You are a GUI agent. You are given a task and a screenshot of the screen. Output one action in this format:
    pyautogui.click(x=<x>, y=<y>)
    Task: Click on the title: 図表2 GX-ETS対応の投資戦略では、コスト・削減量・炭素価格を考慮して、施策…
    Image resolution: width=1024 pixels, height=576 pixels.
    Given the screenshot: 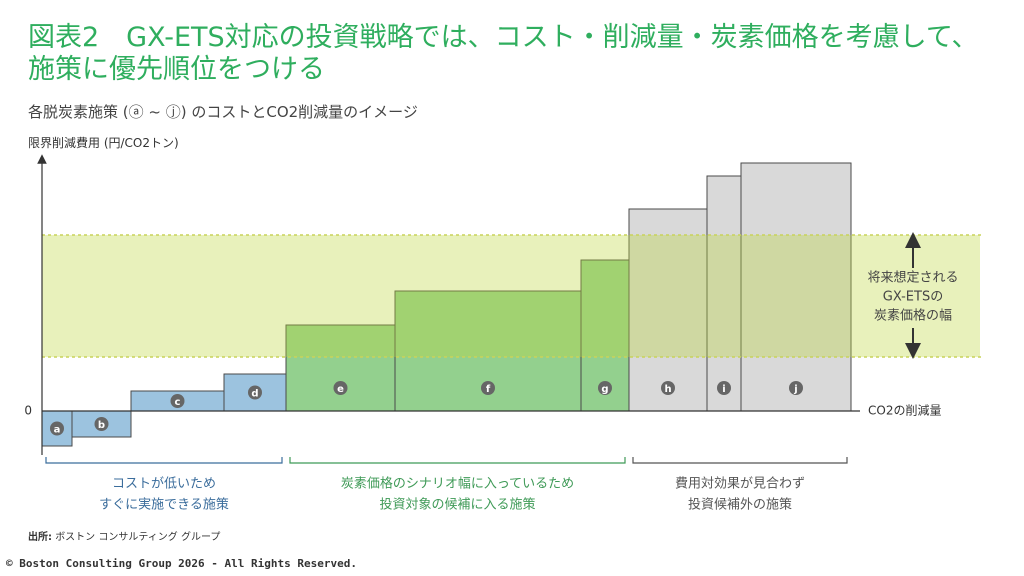 What is the action you would take?
    pyautogui.click(x=503, y=53)
    